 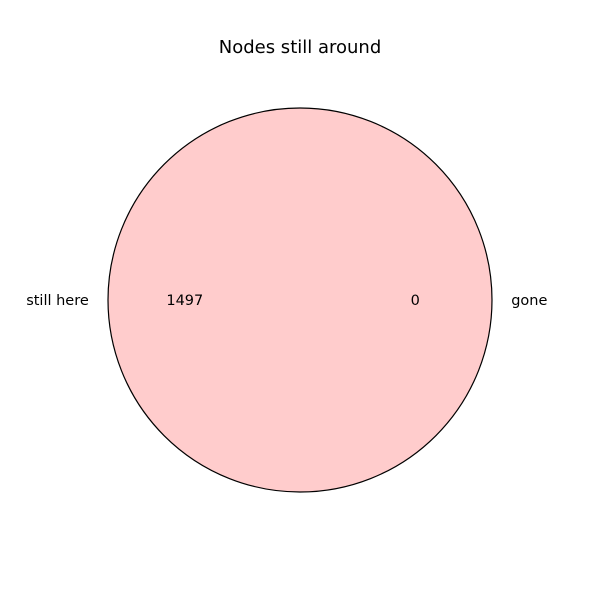 What do you see at coordinates (57, 301) in the screenshot?
I see `slice-label-still-here: still here` at bounding box center [57, 301].